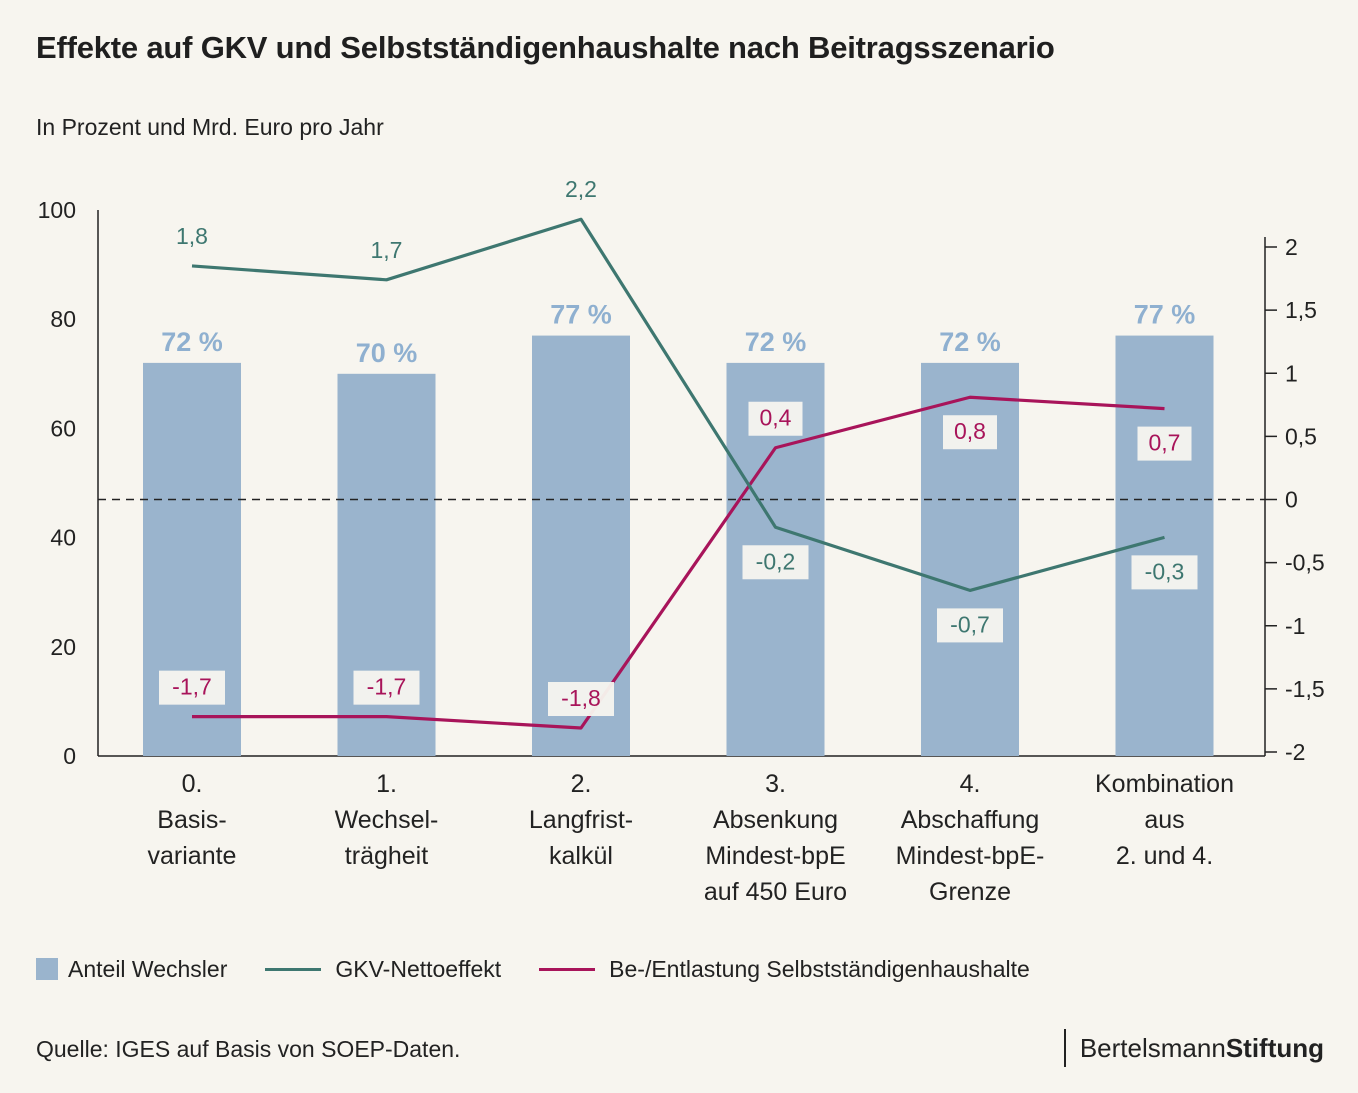  Describe the element at coordinates (192, 856) in the screenshot. I see `category-label: variante` at that location.